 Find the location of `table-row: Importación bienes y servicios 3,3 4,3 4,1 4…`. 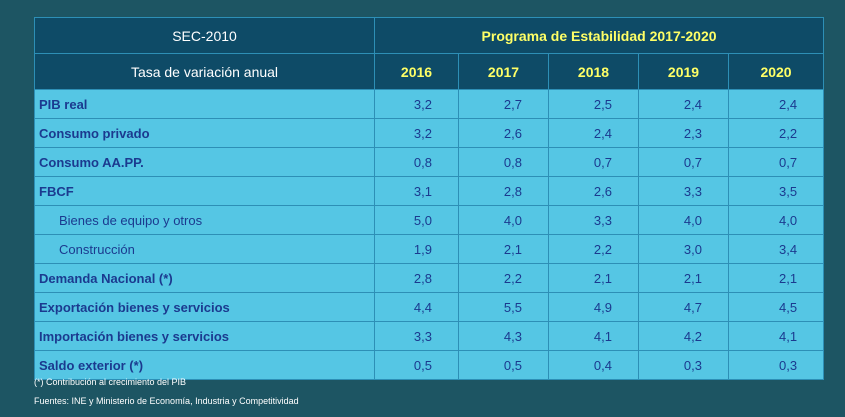

table-row: Importación bienes y servicios 3,3 4,3 4,1 4… is located at coordinates (429, 336).